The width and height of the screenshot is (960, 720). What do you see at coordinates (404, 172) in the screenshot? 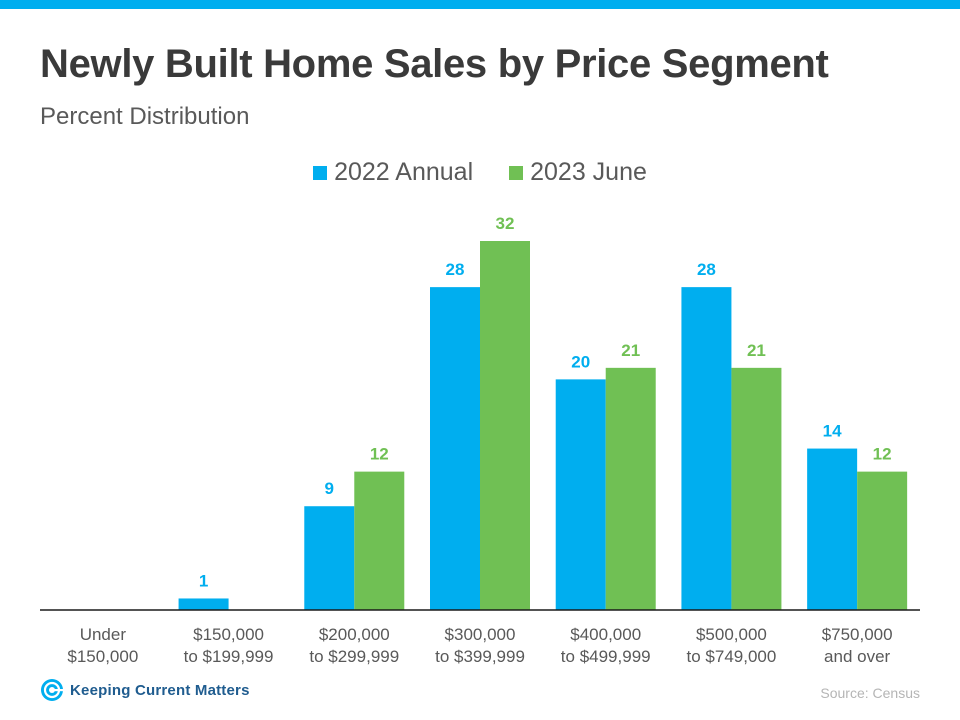
I see `legend-label-2022: 2022 Annual` at bounding box center [404, 172].